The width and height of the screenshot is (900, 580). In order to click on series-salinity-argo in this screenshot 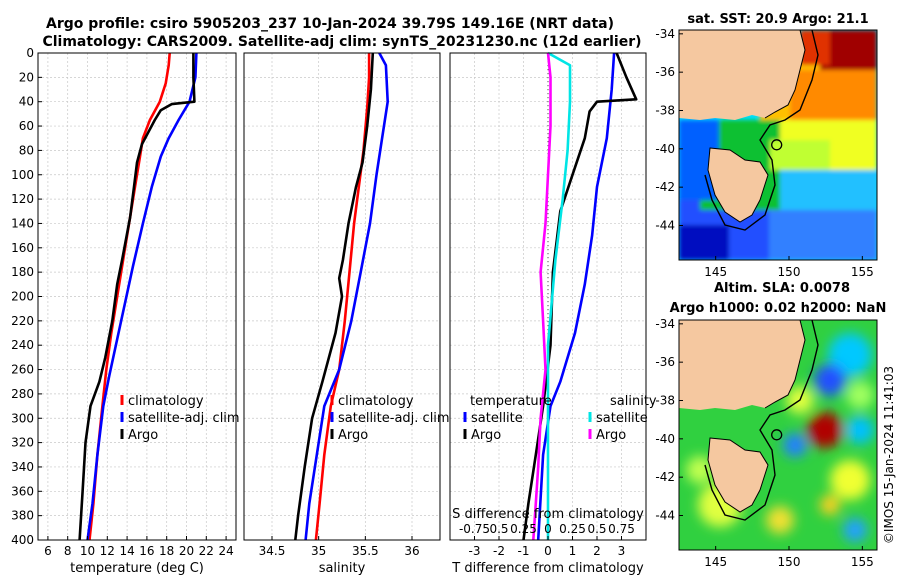, I will do `click(542, 296)`.